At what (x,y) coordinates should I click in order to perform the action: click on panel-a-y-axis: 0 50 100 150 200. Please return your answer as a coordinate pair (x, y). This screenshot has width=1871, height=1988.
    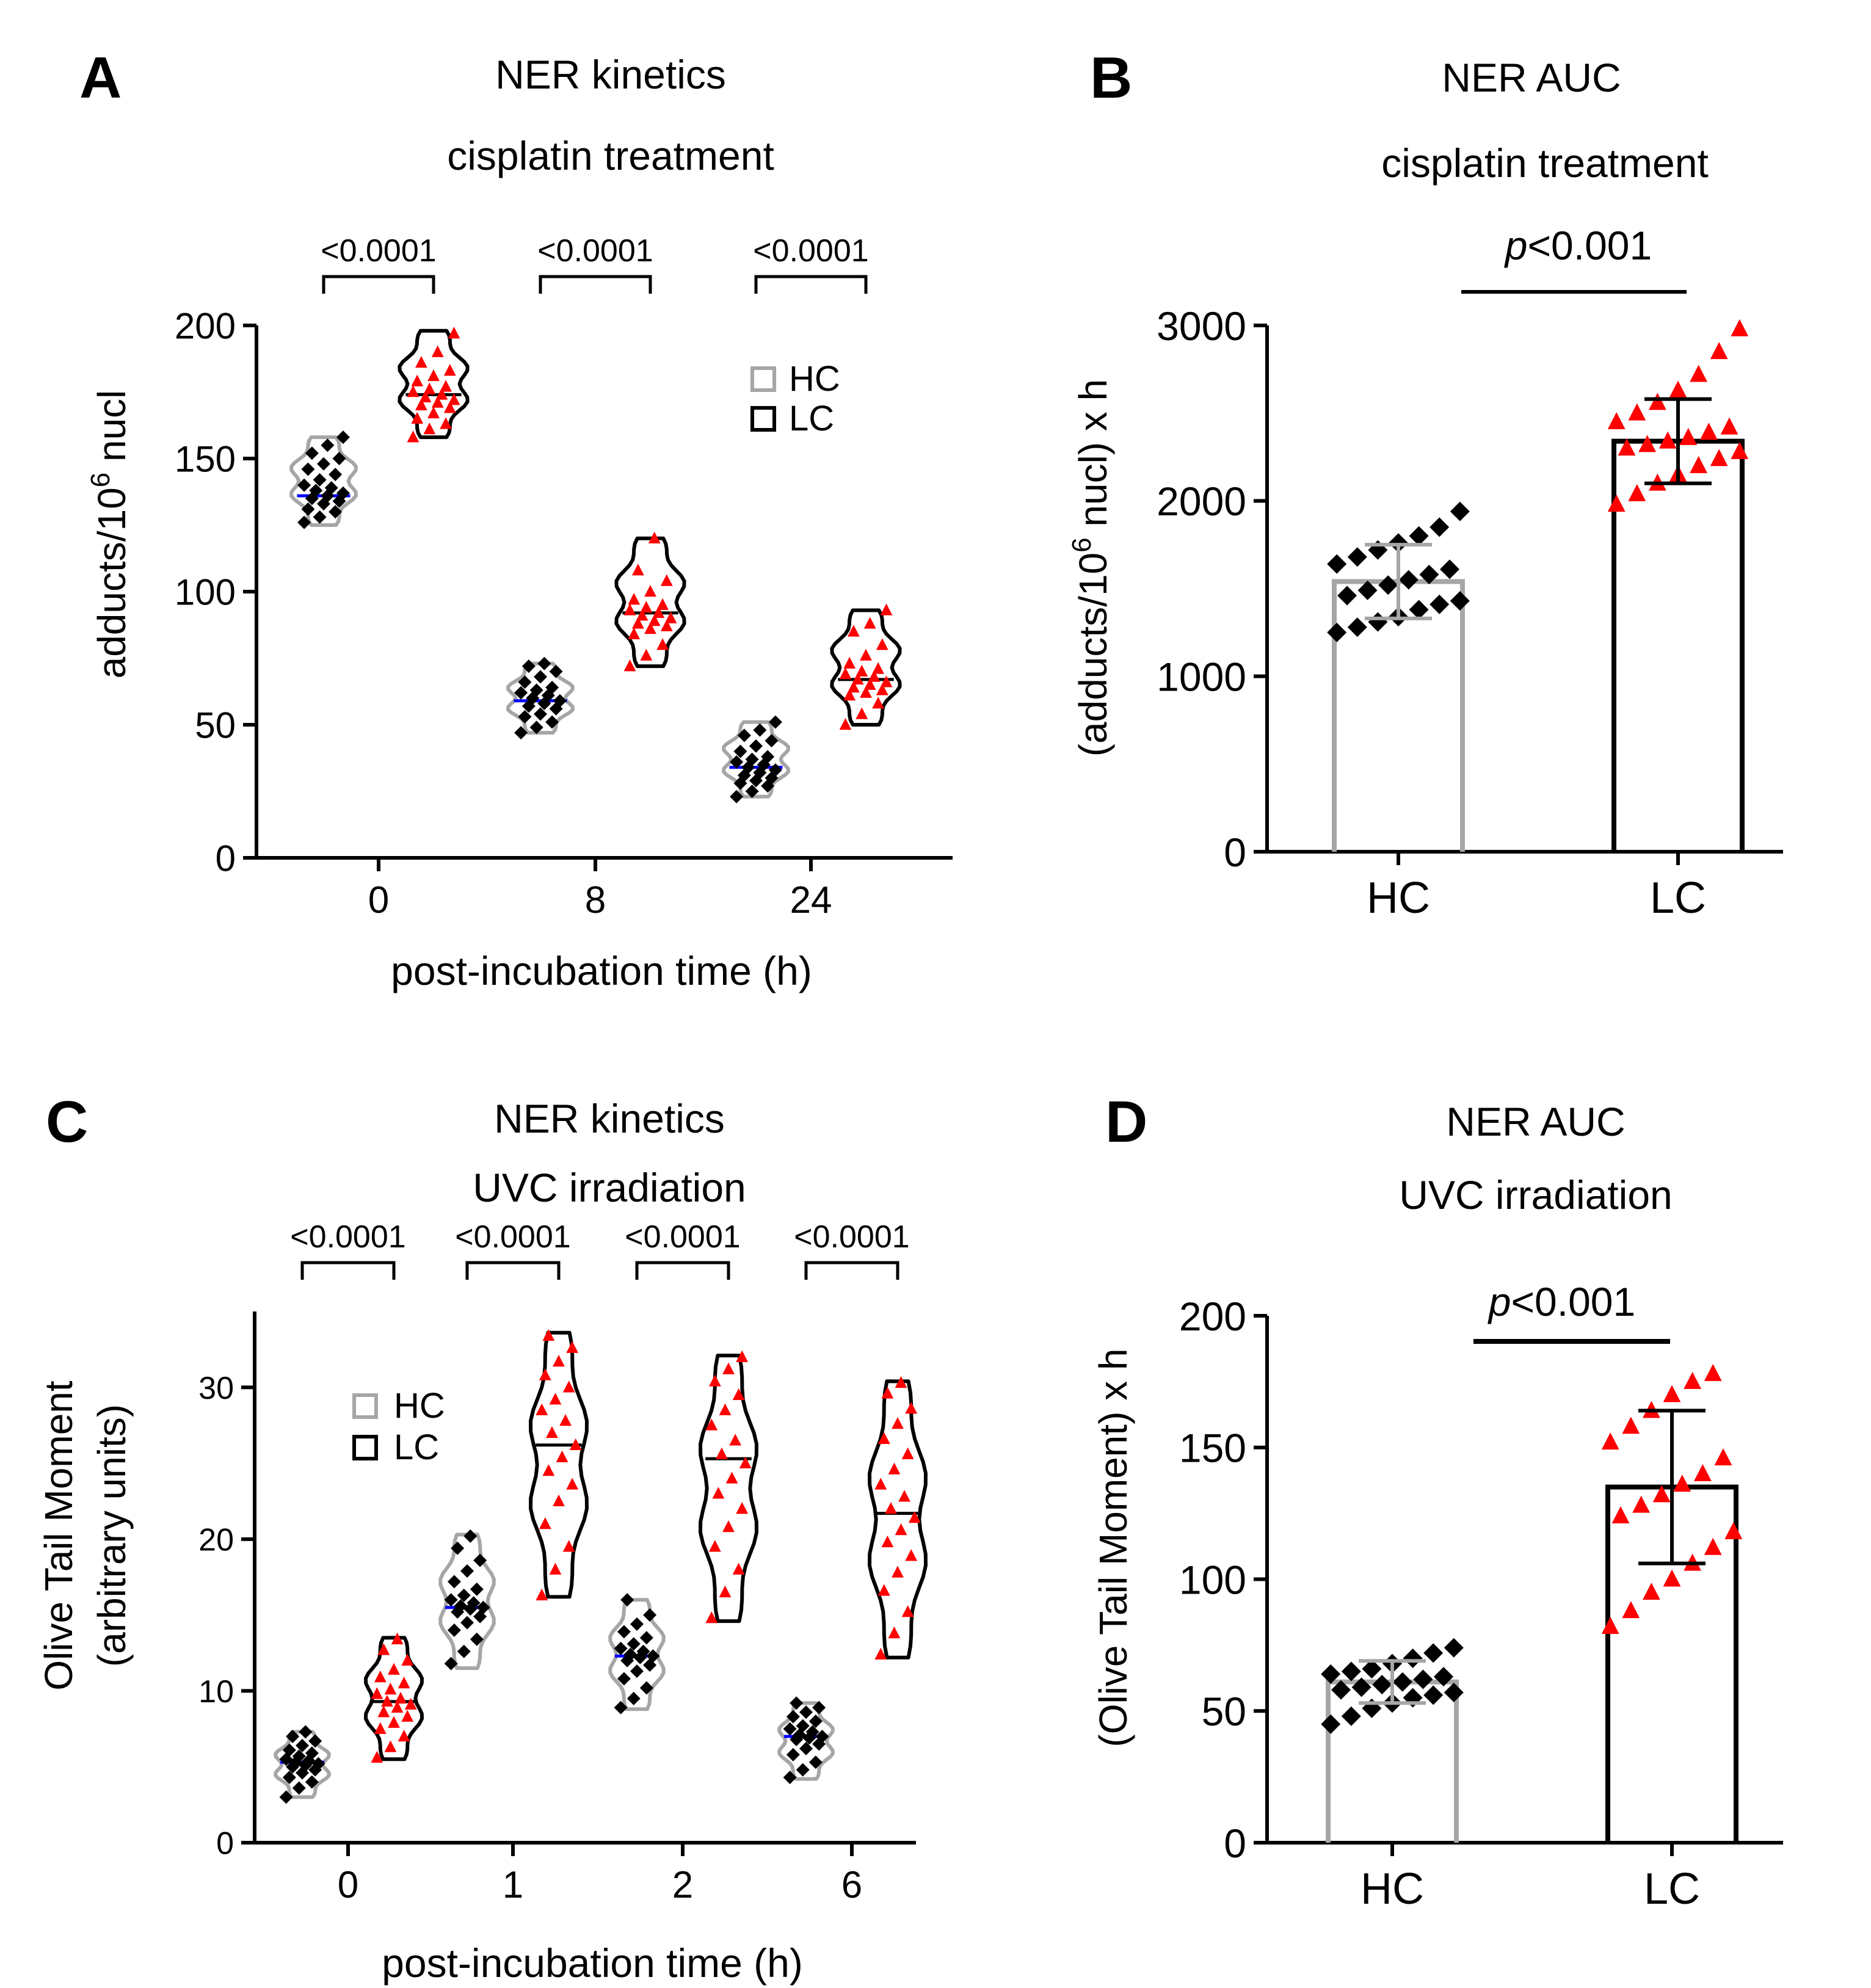
    Looking at the image, I should click on (217, 592).